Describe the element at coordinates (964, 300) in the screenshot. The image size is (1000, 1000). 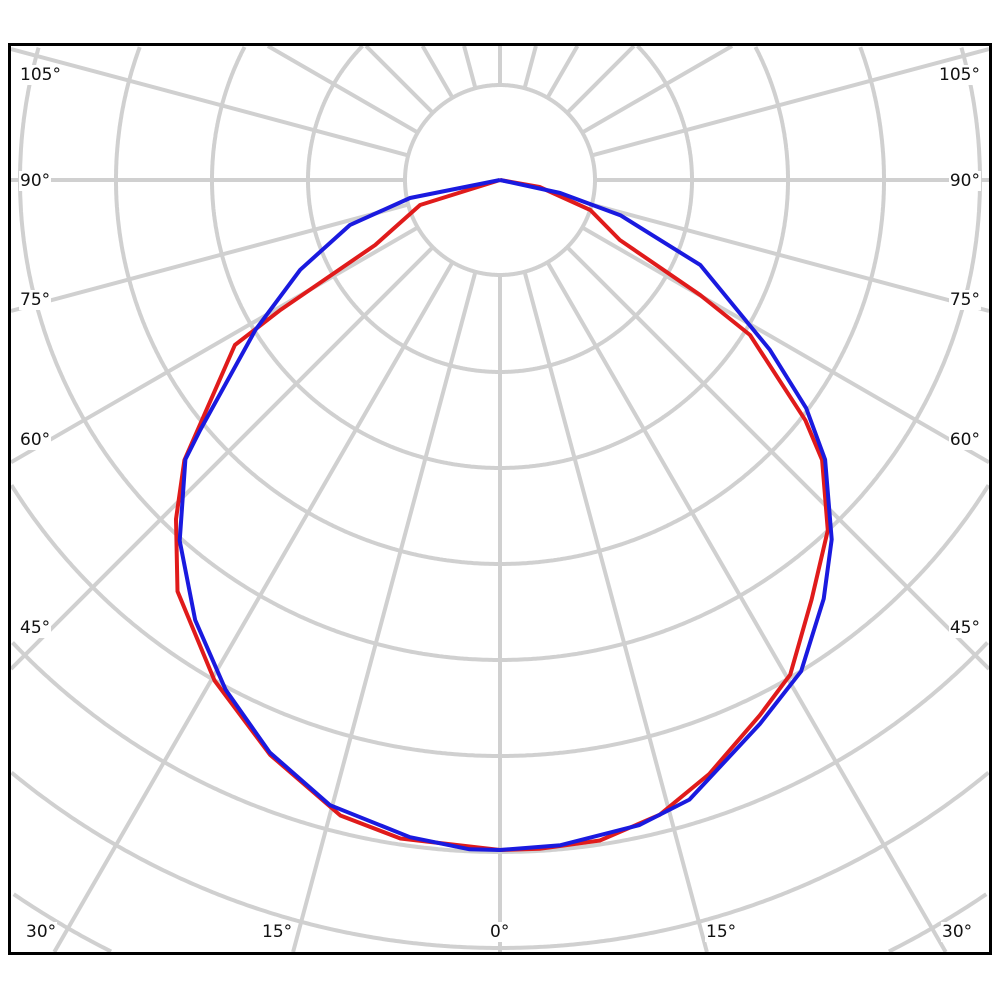
I see `angle-label-right-75: 75°` at that location.